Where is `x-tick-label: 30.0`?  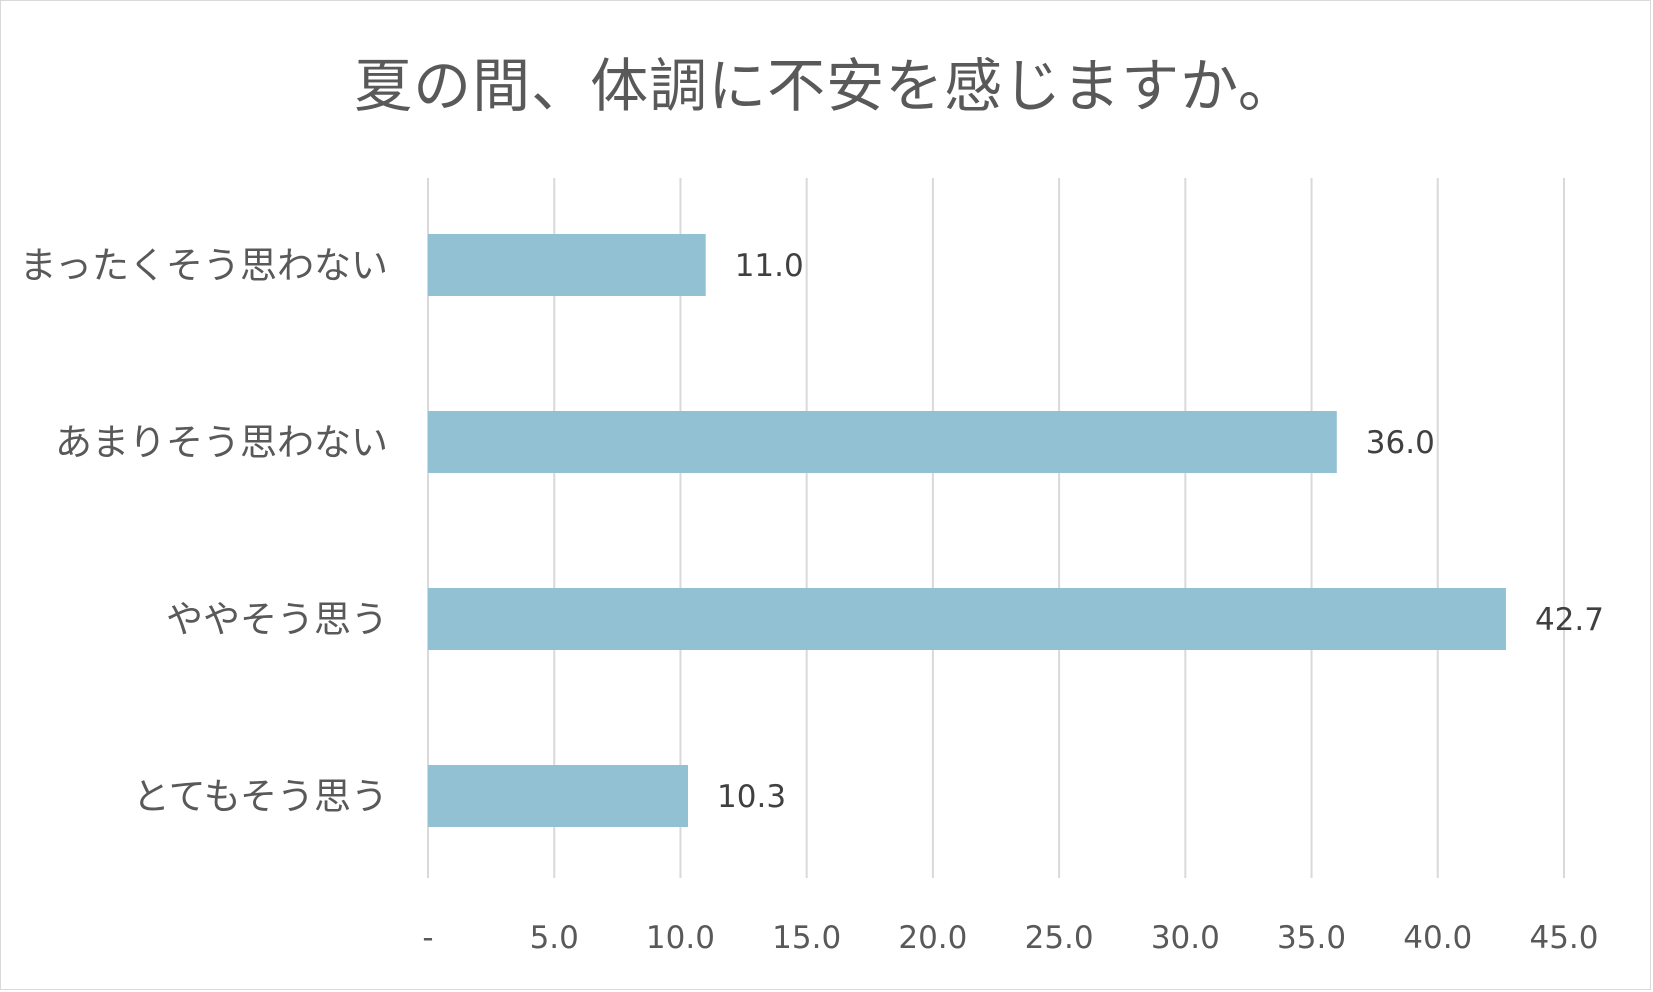
x-tick-label: 30.0 is located at coordinates (1185, 938).